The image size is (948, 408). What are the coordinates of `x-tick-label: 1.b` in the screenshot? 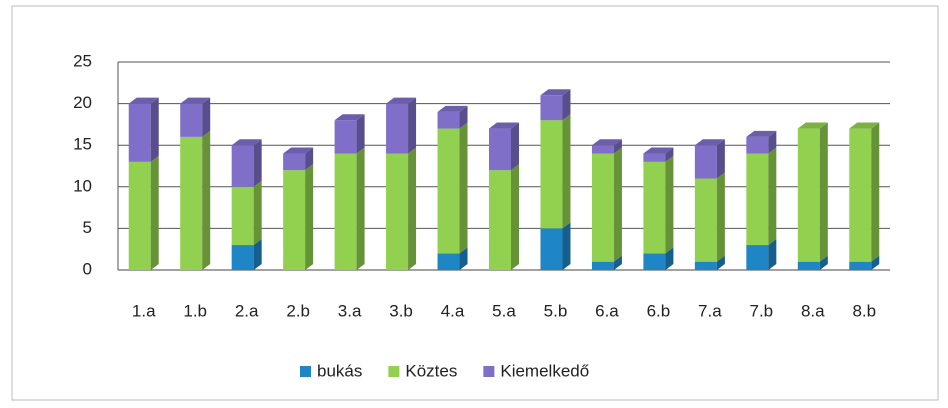 It's located at (195, 310).